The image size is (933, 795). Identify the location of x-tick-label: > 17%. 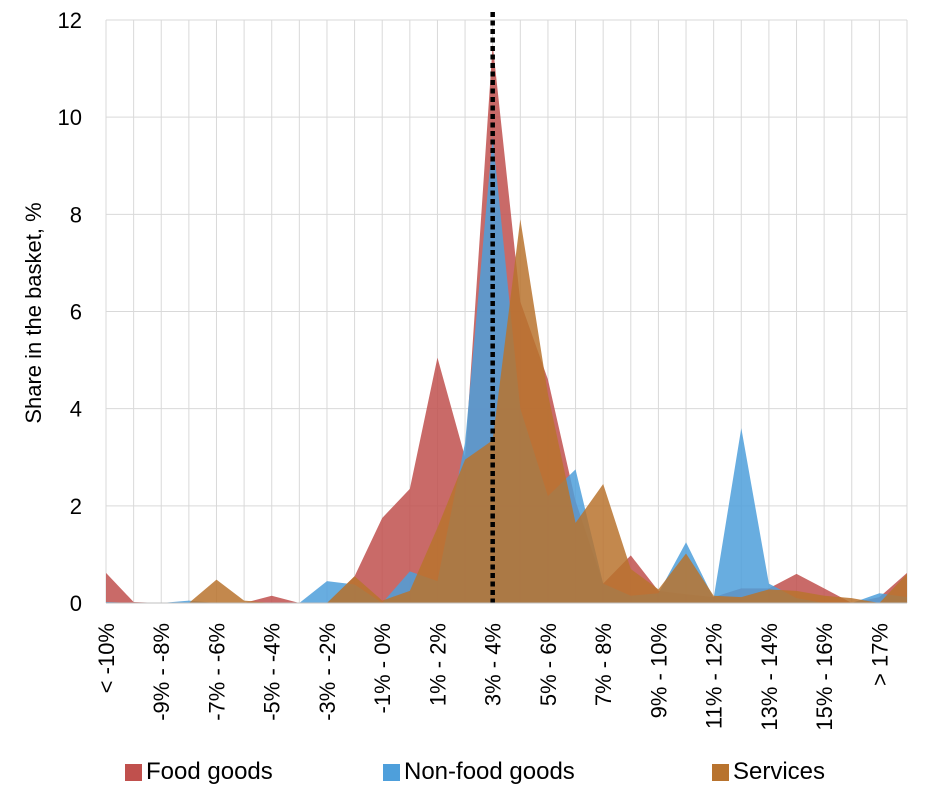
(879, 654).